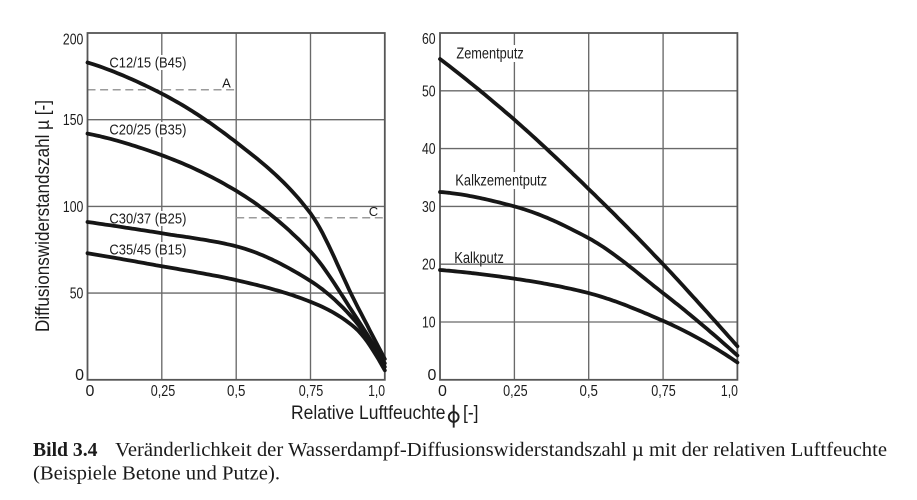 This screenshot has height=500, width=917. I want to click on svg-text: 30, so click(429, 207).